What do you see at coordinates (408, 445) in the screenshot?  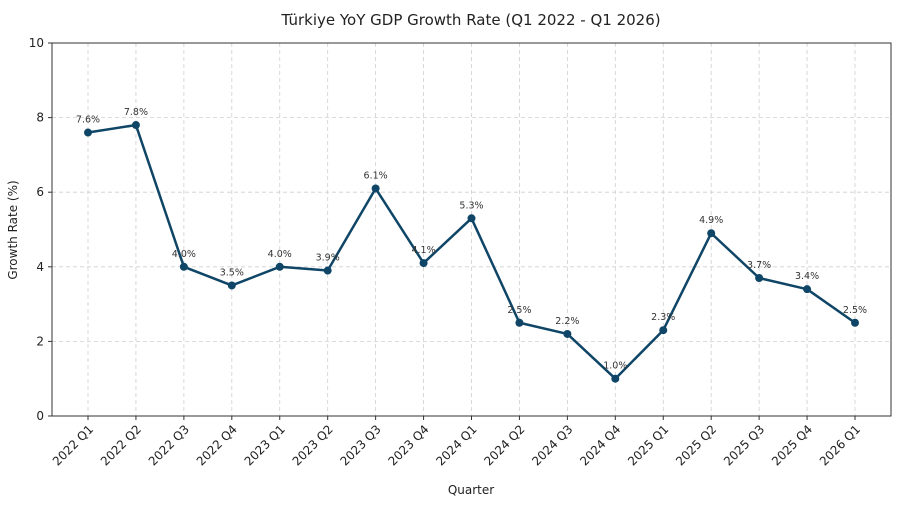 I see `x-tick-label: 2023 Q4` at bounding box center [408, 445].